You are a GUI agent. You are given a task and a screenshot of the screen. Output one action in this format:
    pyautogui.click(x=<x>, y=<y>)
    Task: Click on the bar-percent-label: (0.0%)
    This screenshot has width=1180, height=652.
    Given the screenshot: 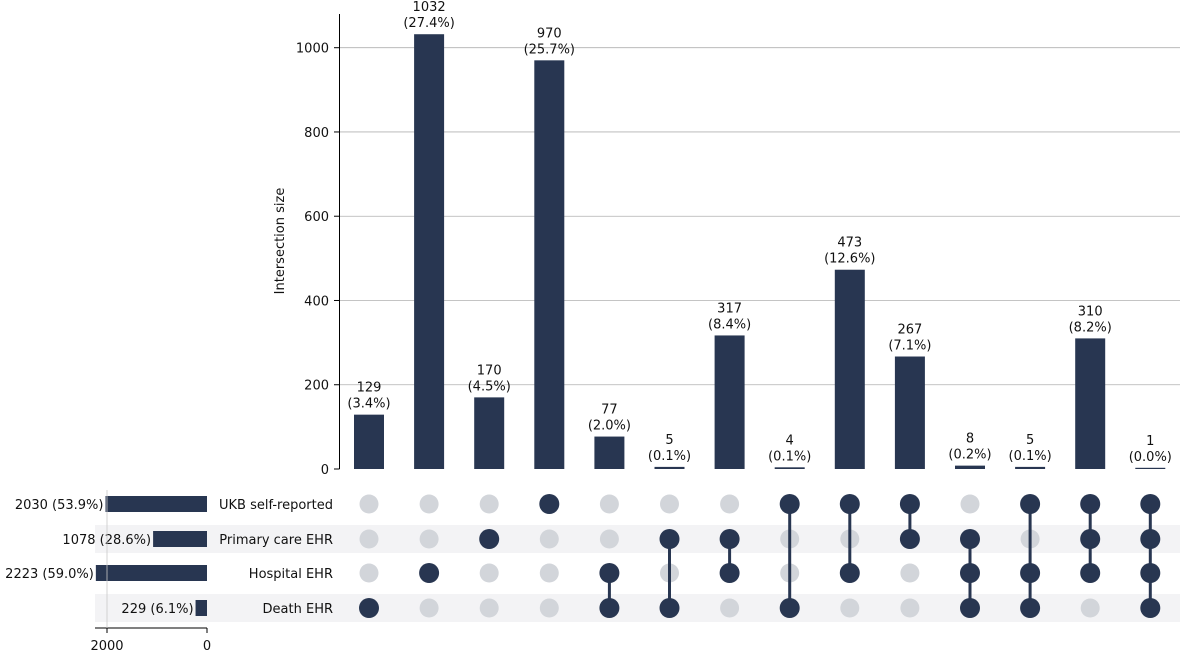 What is the action you would take?
    pyautogui.click(x=1150, y=457)
    